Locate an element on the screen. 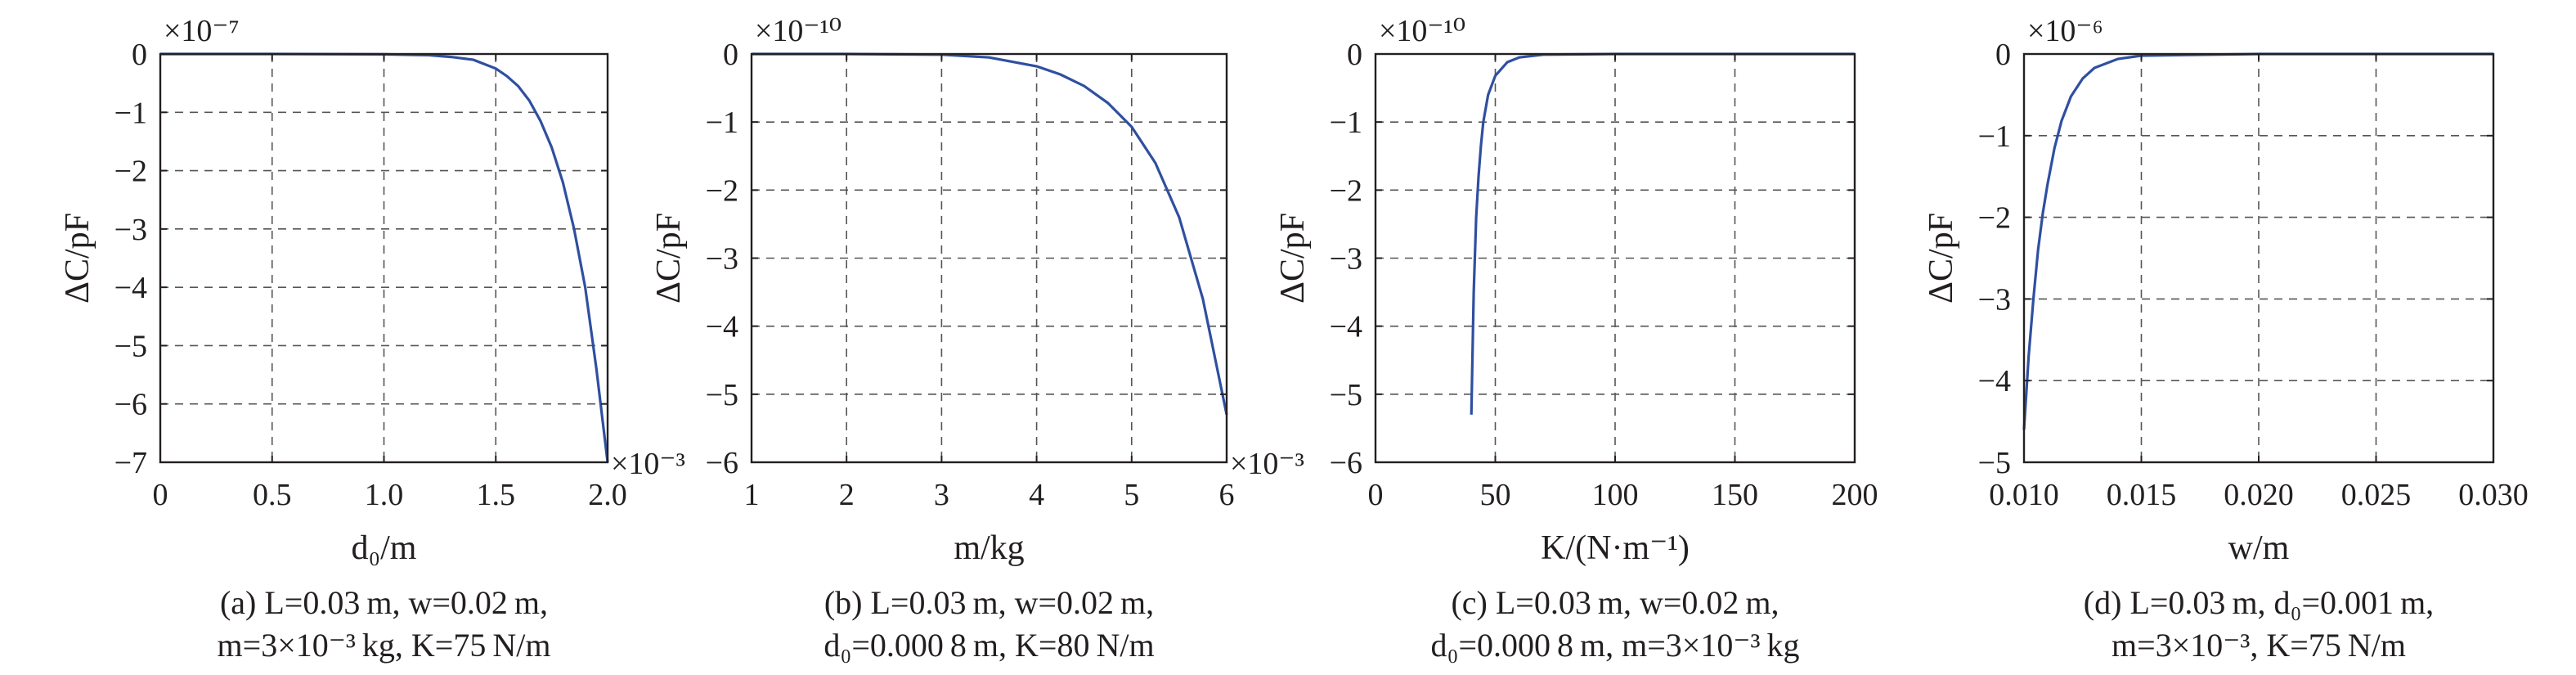 The height and width of the screenshot is (675, 2576). x-axis-label: m/kg is located at coordinates (989, 548).